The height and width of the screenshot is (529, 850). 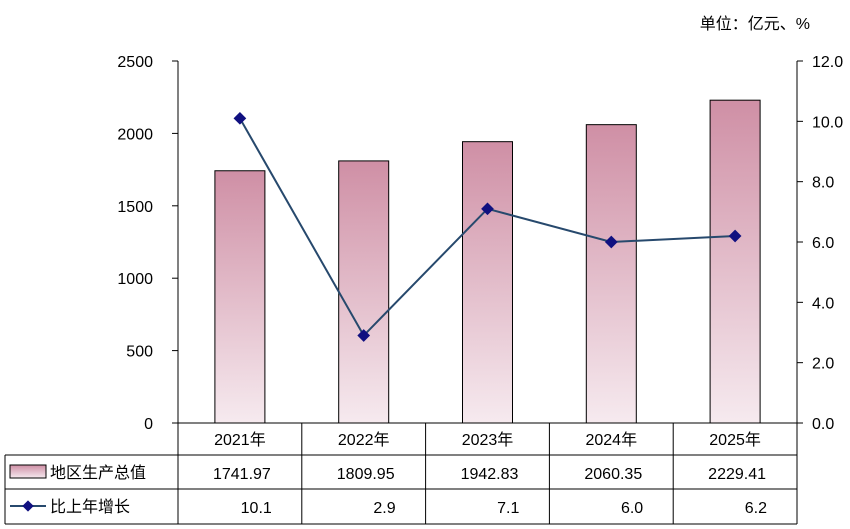 What do you see at coordinates (90, 507) in the screenshot?
I see `legend-growth-label: 比上年增长` at bounding box center [90, 507].